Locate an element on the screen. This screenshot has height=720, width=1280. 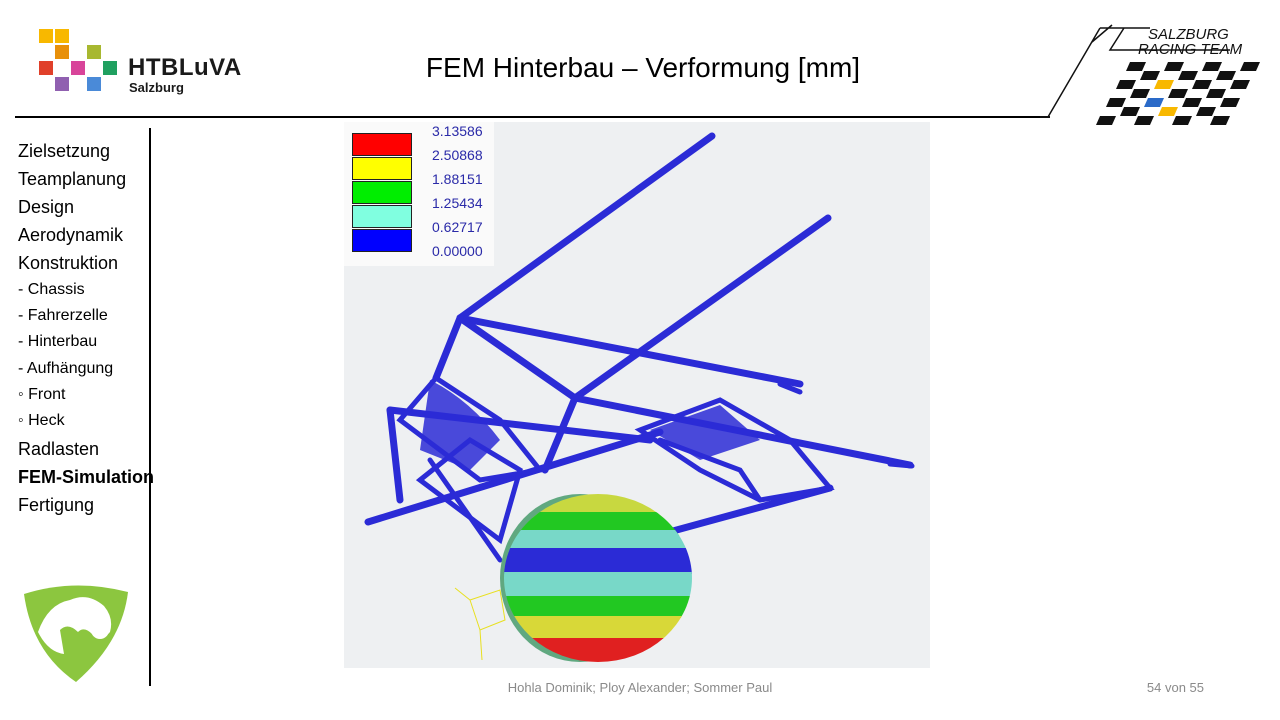
sidebar-item: - Chassis is located at coordinates (51, 289).